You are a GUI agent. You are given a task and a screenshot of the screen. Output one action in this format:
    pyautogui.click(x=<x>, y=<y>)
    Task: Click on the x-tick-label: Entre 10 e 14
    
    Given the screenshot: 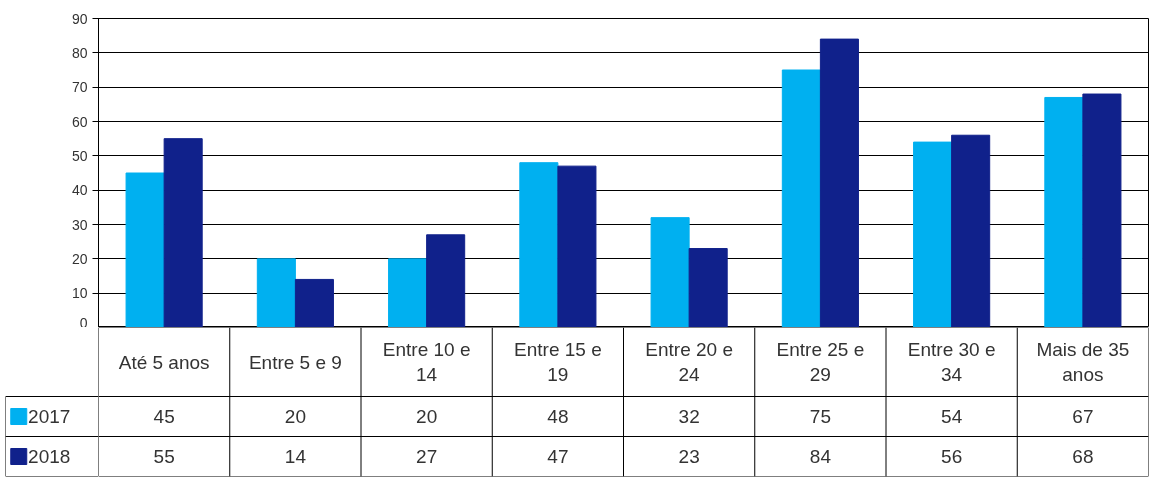 What is the action you would take?
    pyautogui.click(x=426, y=362)
    